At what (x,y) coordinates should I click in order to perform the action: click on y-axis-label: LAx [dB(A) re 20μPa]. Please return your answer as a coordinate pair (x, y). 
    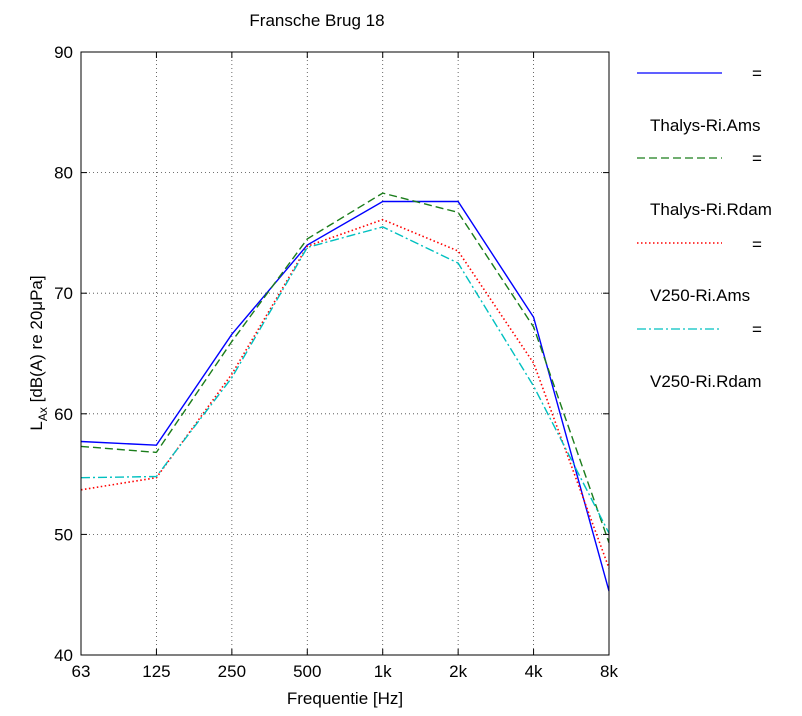
    Looking at the image, I should click on (38, 352).